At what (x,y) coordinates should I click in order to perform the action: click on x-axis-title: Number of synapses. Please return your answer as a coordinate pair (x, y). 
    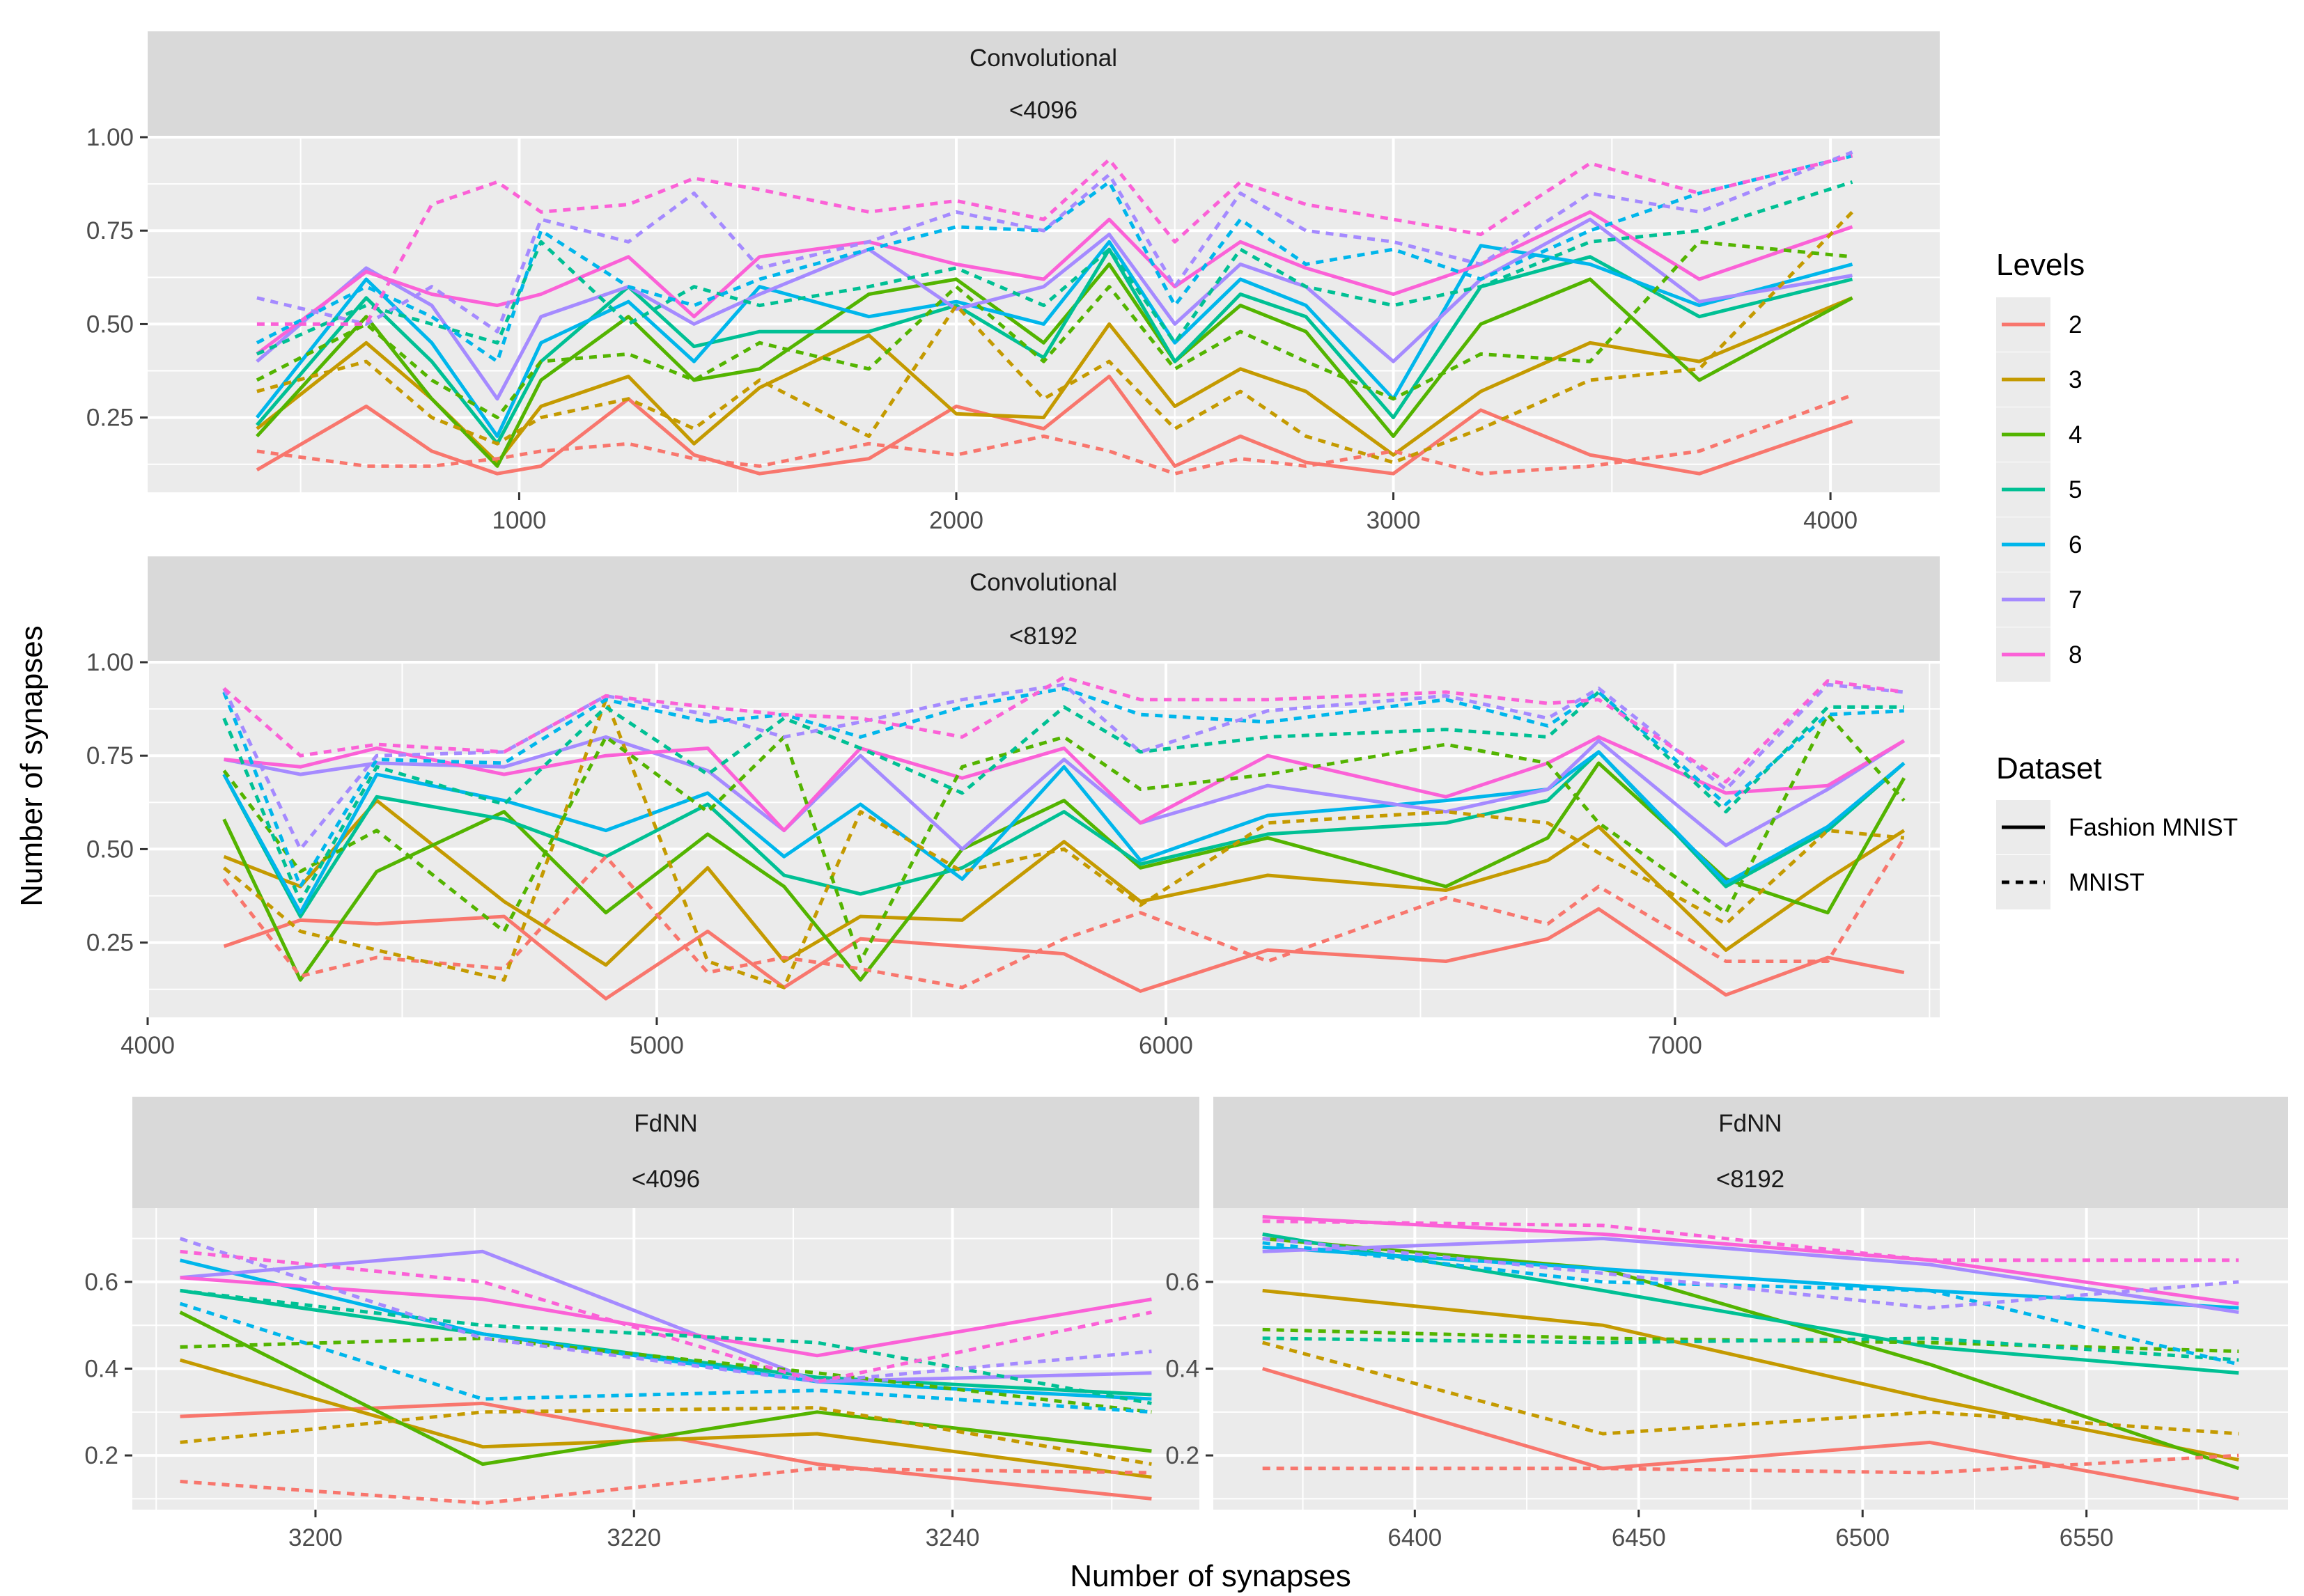
    Looking at the image, I should click on (1210, 1576).